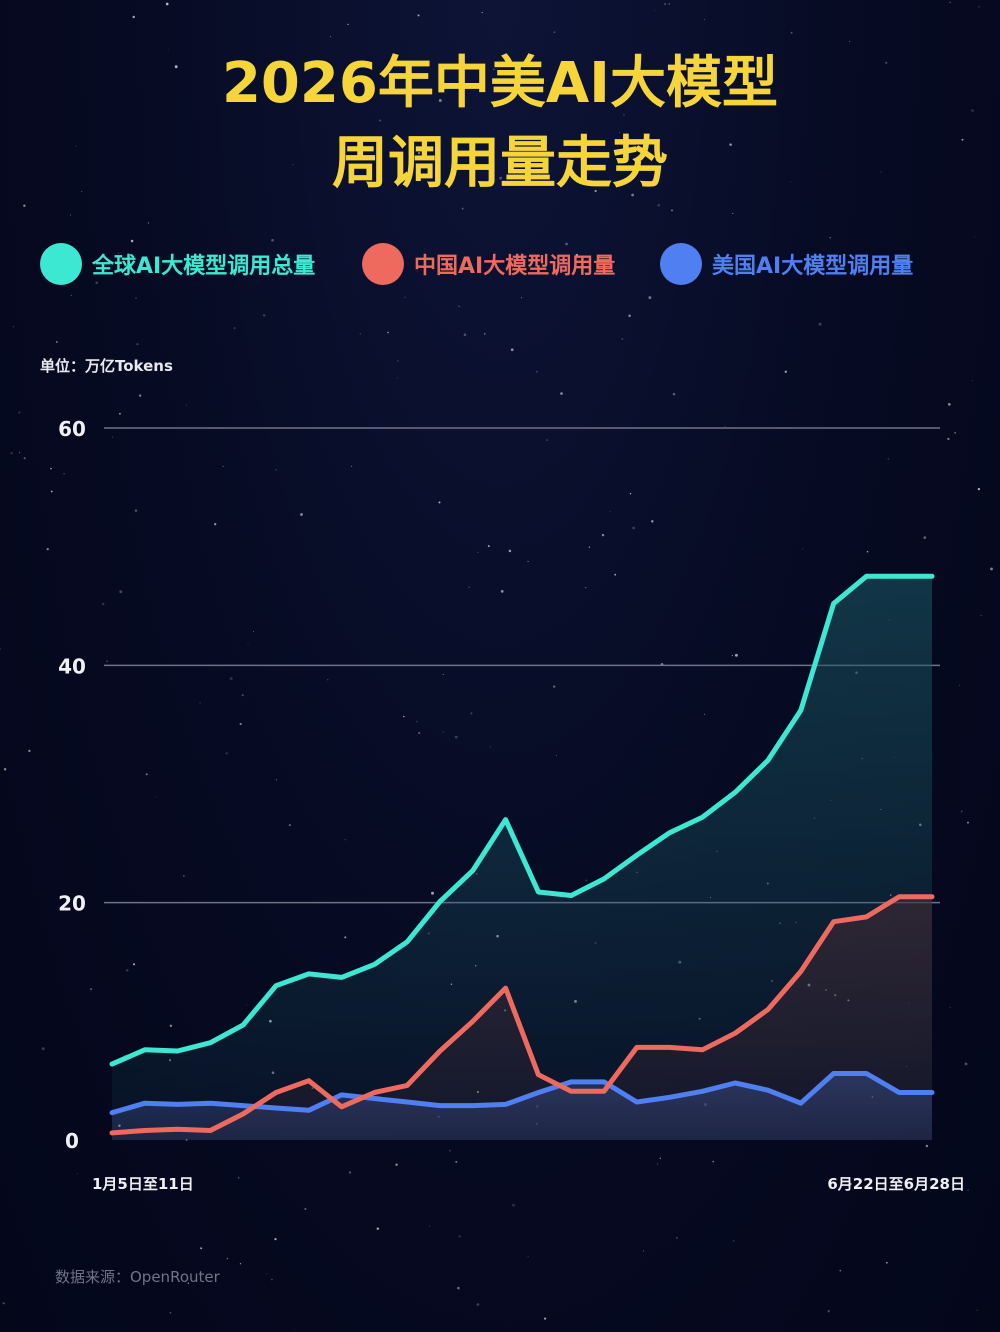 Image resolution: width=1000 pixels, height=1332 pixels. What do you see at coordinates (383, 264) in the screenshot?
I see `legend-dot-china` at bounding box center [383, 264].